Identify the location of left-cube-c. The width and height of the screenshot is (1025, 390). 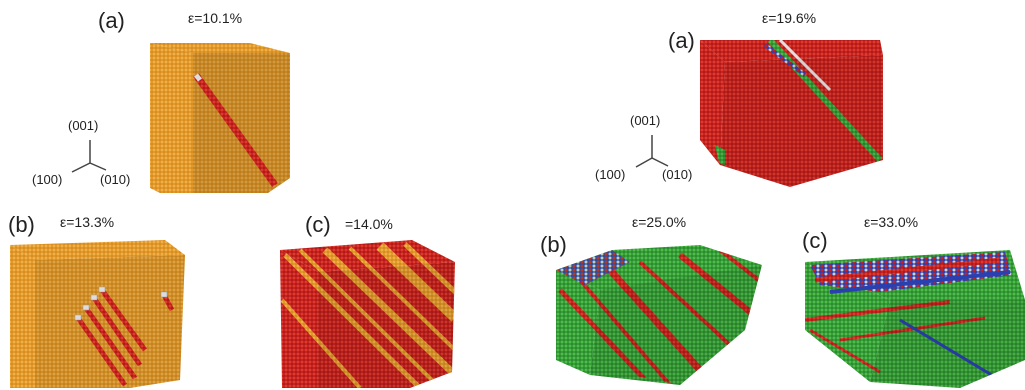
(367, 314).